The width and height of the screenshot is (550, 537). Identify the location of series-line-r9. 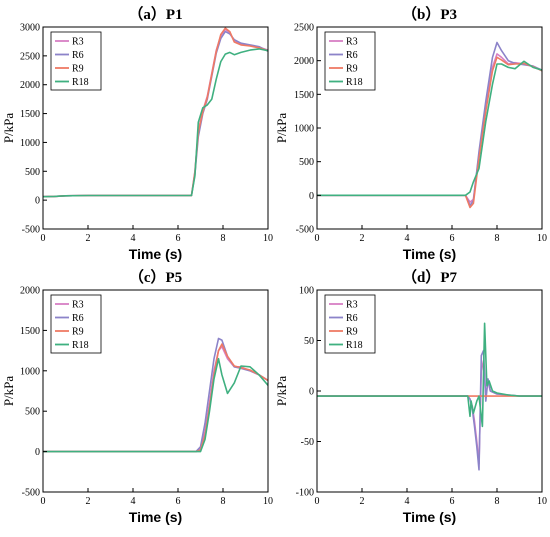
(155, 398).